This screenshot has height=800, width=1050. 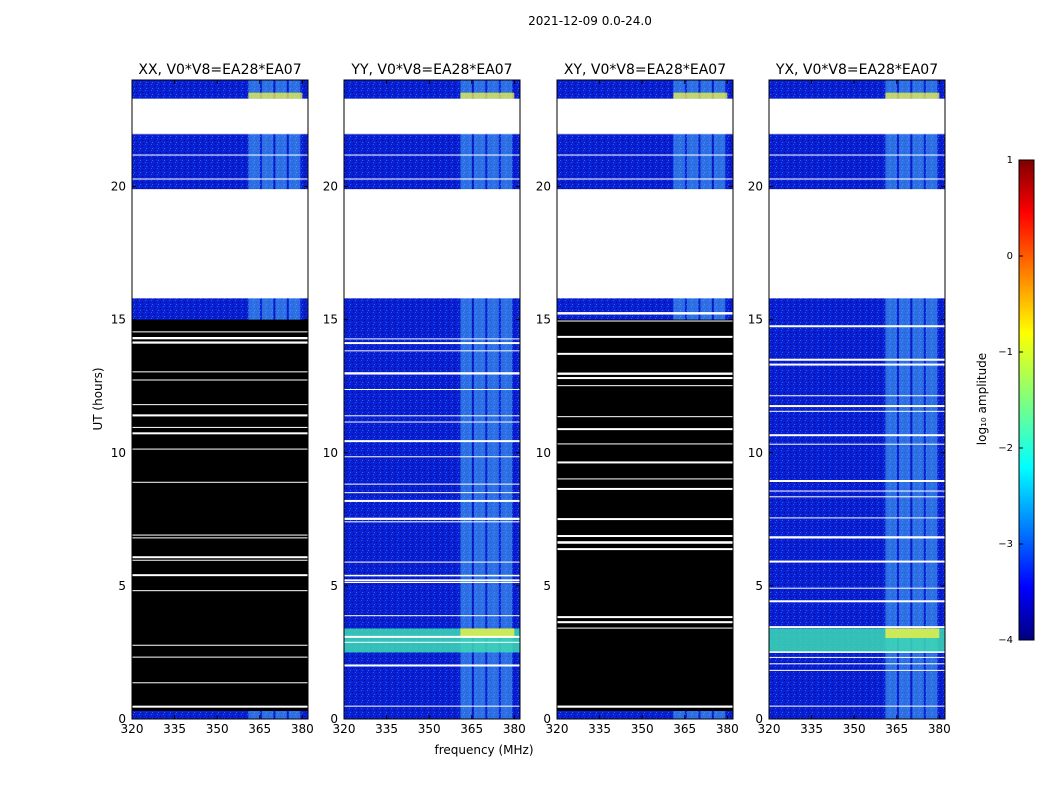 What do you see at coordinates (1005, 352) in the screenshot?
I see `colorbar-tick-label: −1` at bounding box center [1005, 352].